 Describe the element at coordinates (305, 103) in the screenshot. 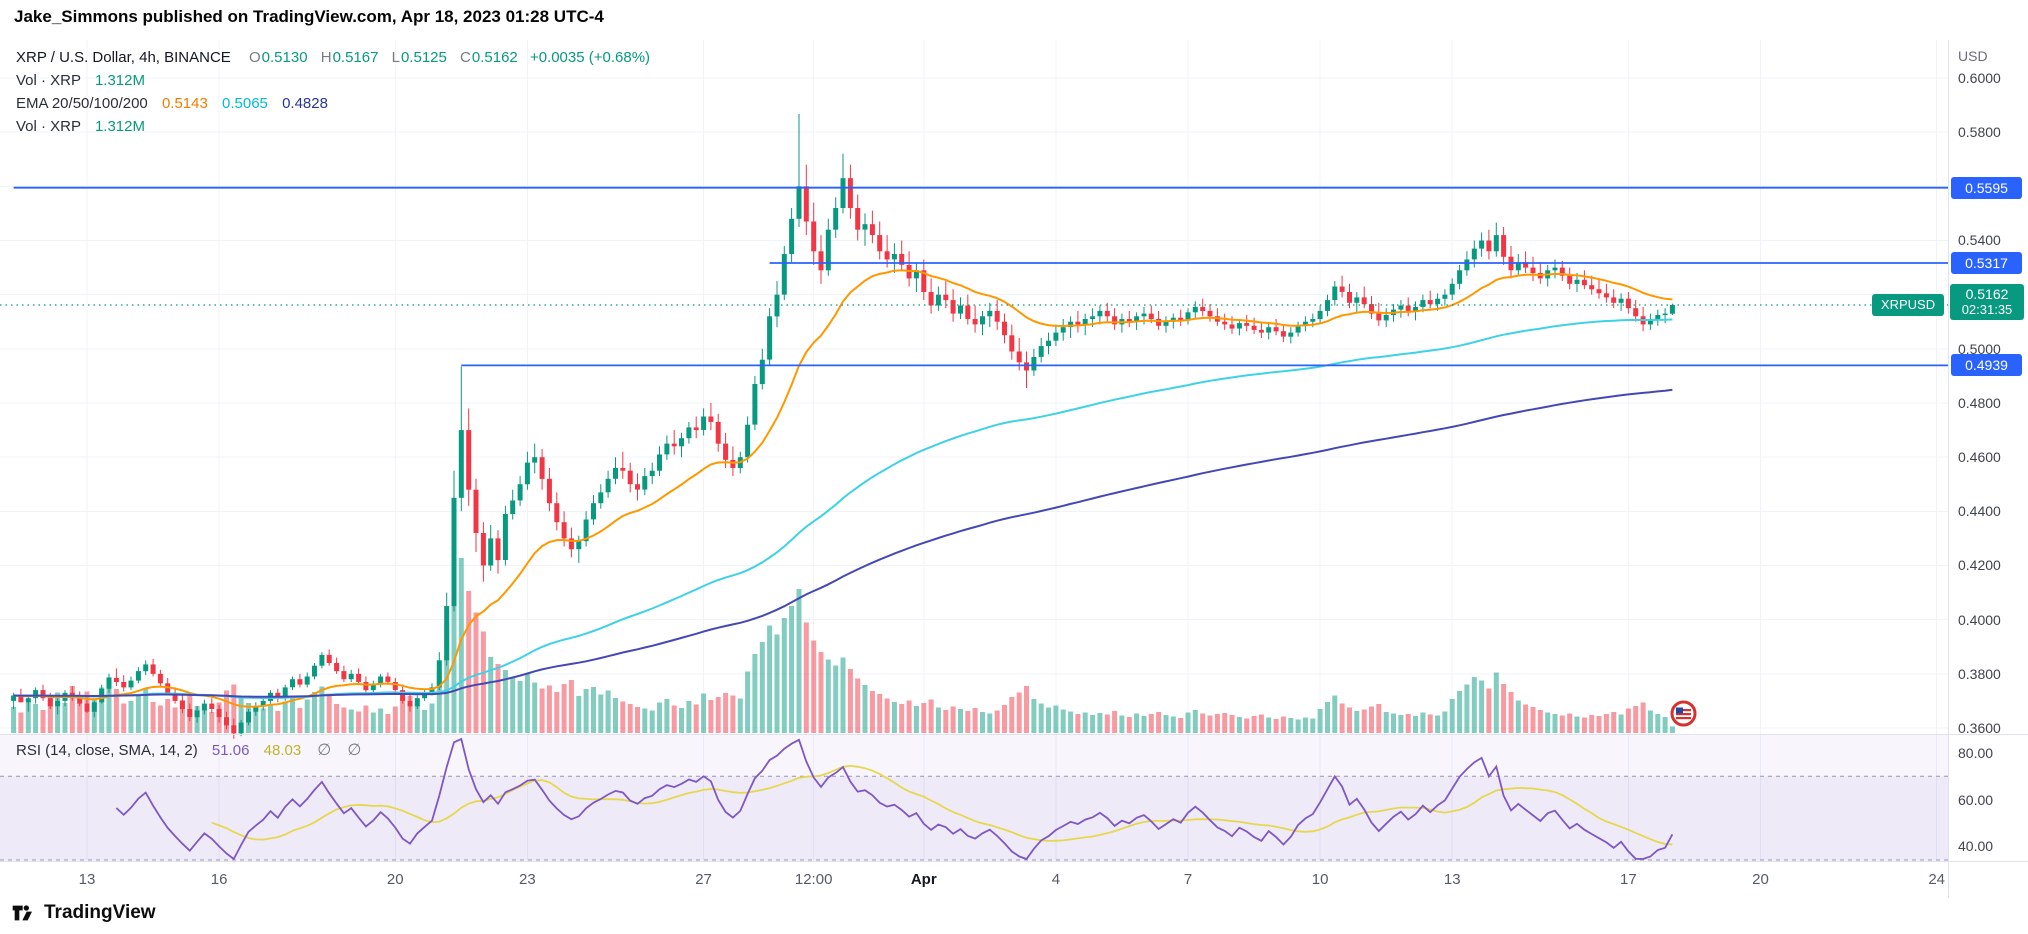

I see `ema100-value: 0.4828` at that location.